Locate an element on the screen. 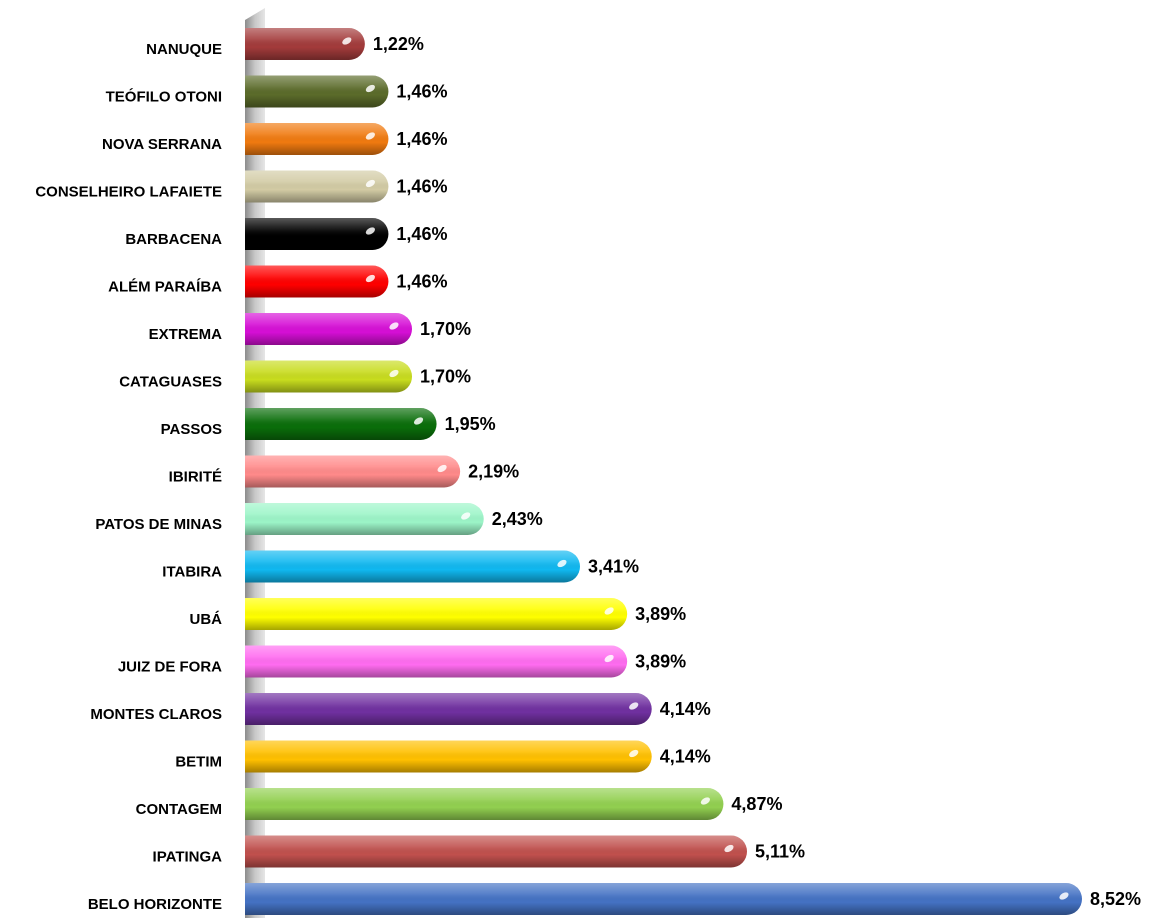 The width and height of the screenshot is (1155, 918). category-label: EXTREMA is located at coordinates (186, 334).